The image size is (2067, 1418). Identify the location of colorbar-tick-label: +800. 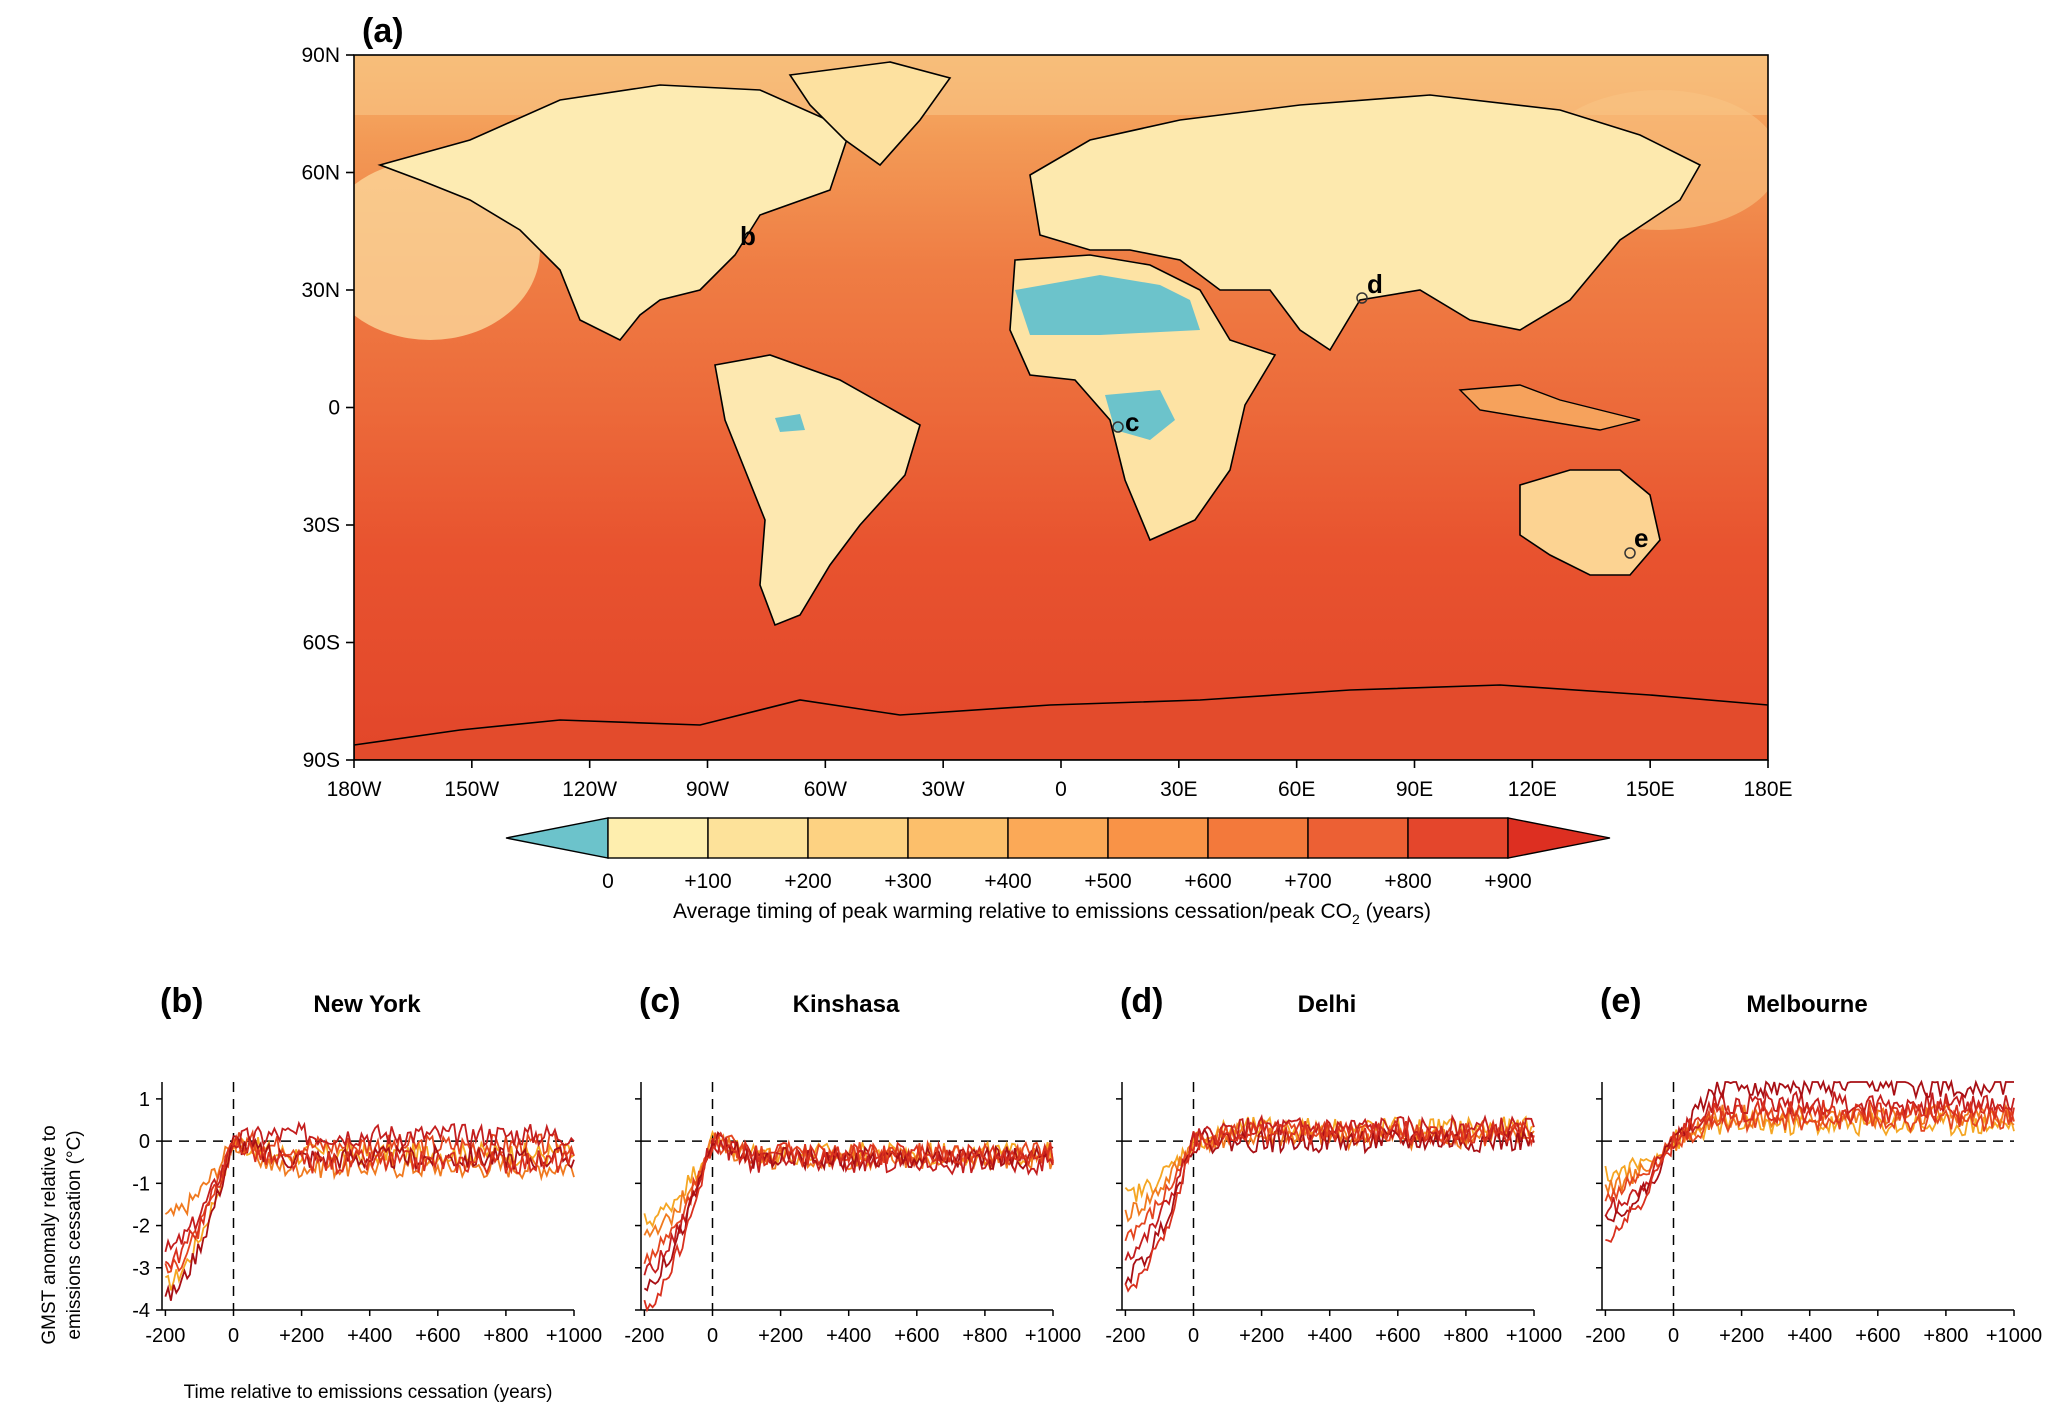
(1407, 881).